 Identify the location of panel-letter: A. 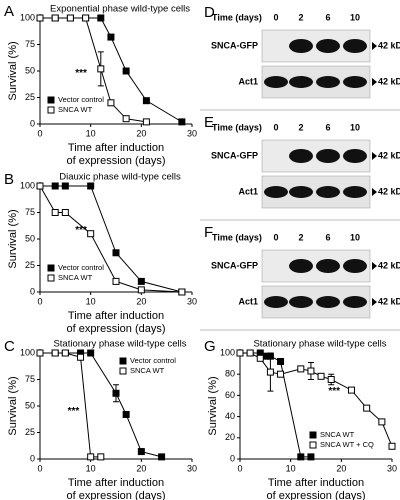
(9, 11).